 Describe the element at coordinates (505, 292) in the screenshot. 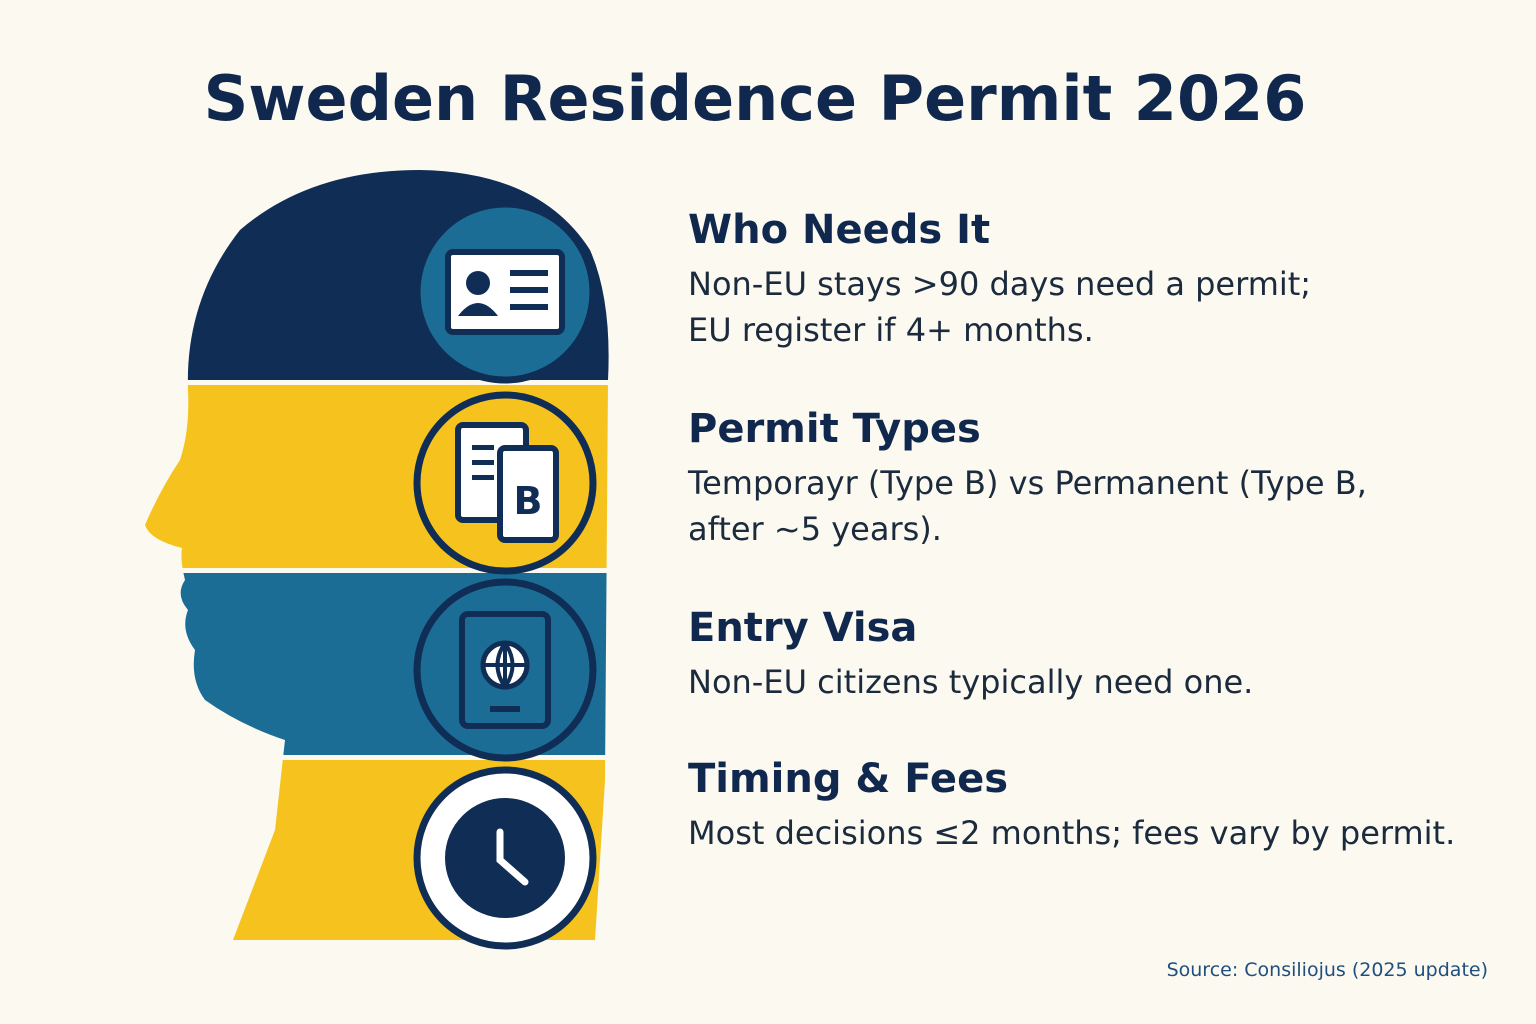

I see `icon-id-card` at that location.